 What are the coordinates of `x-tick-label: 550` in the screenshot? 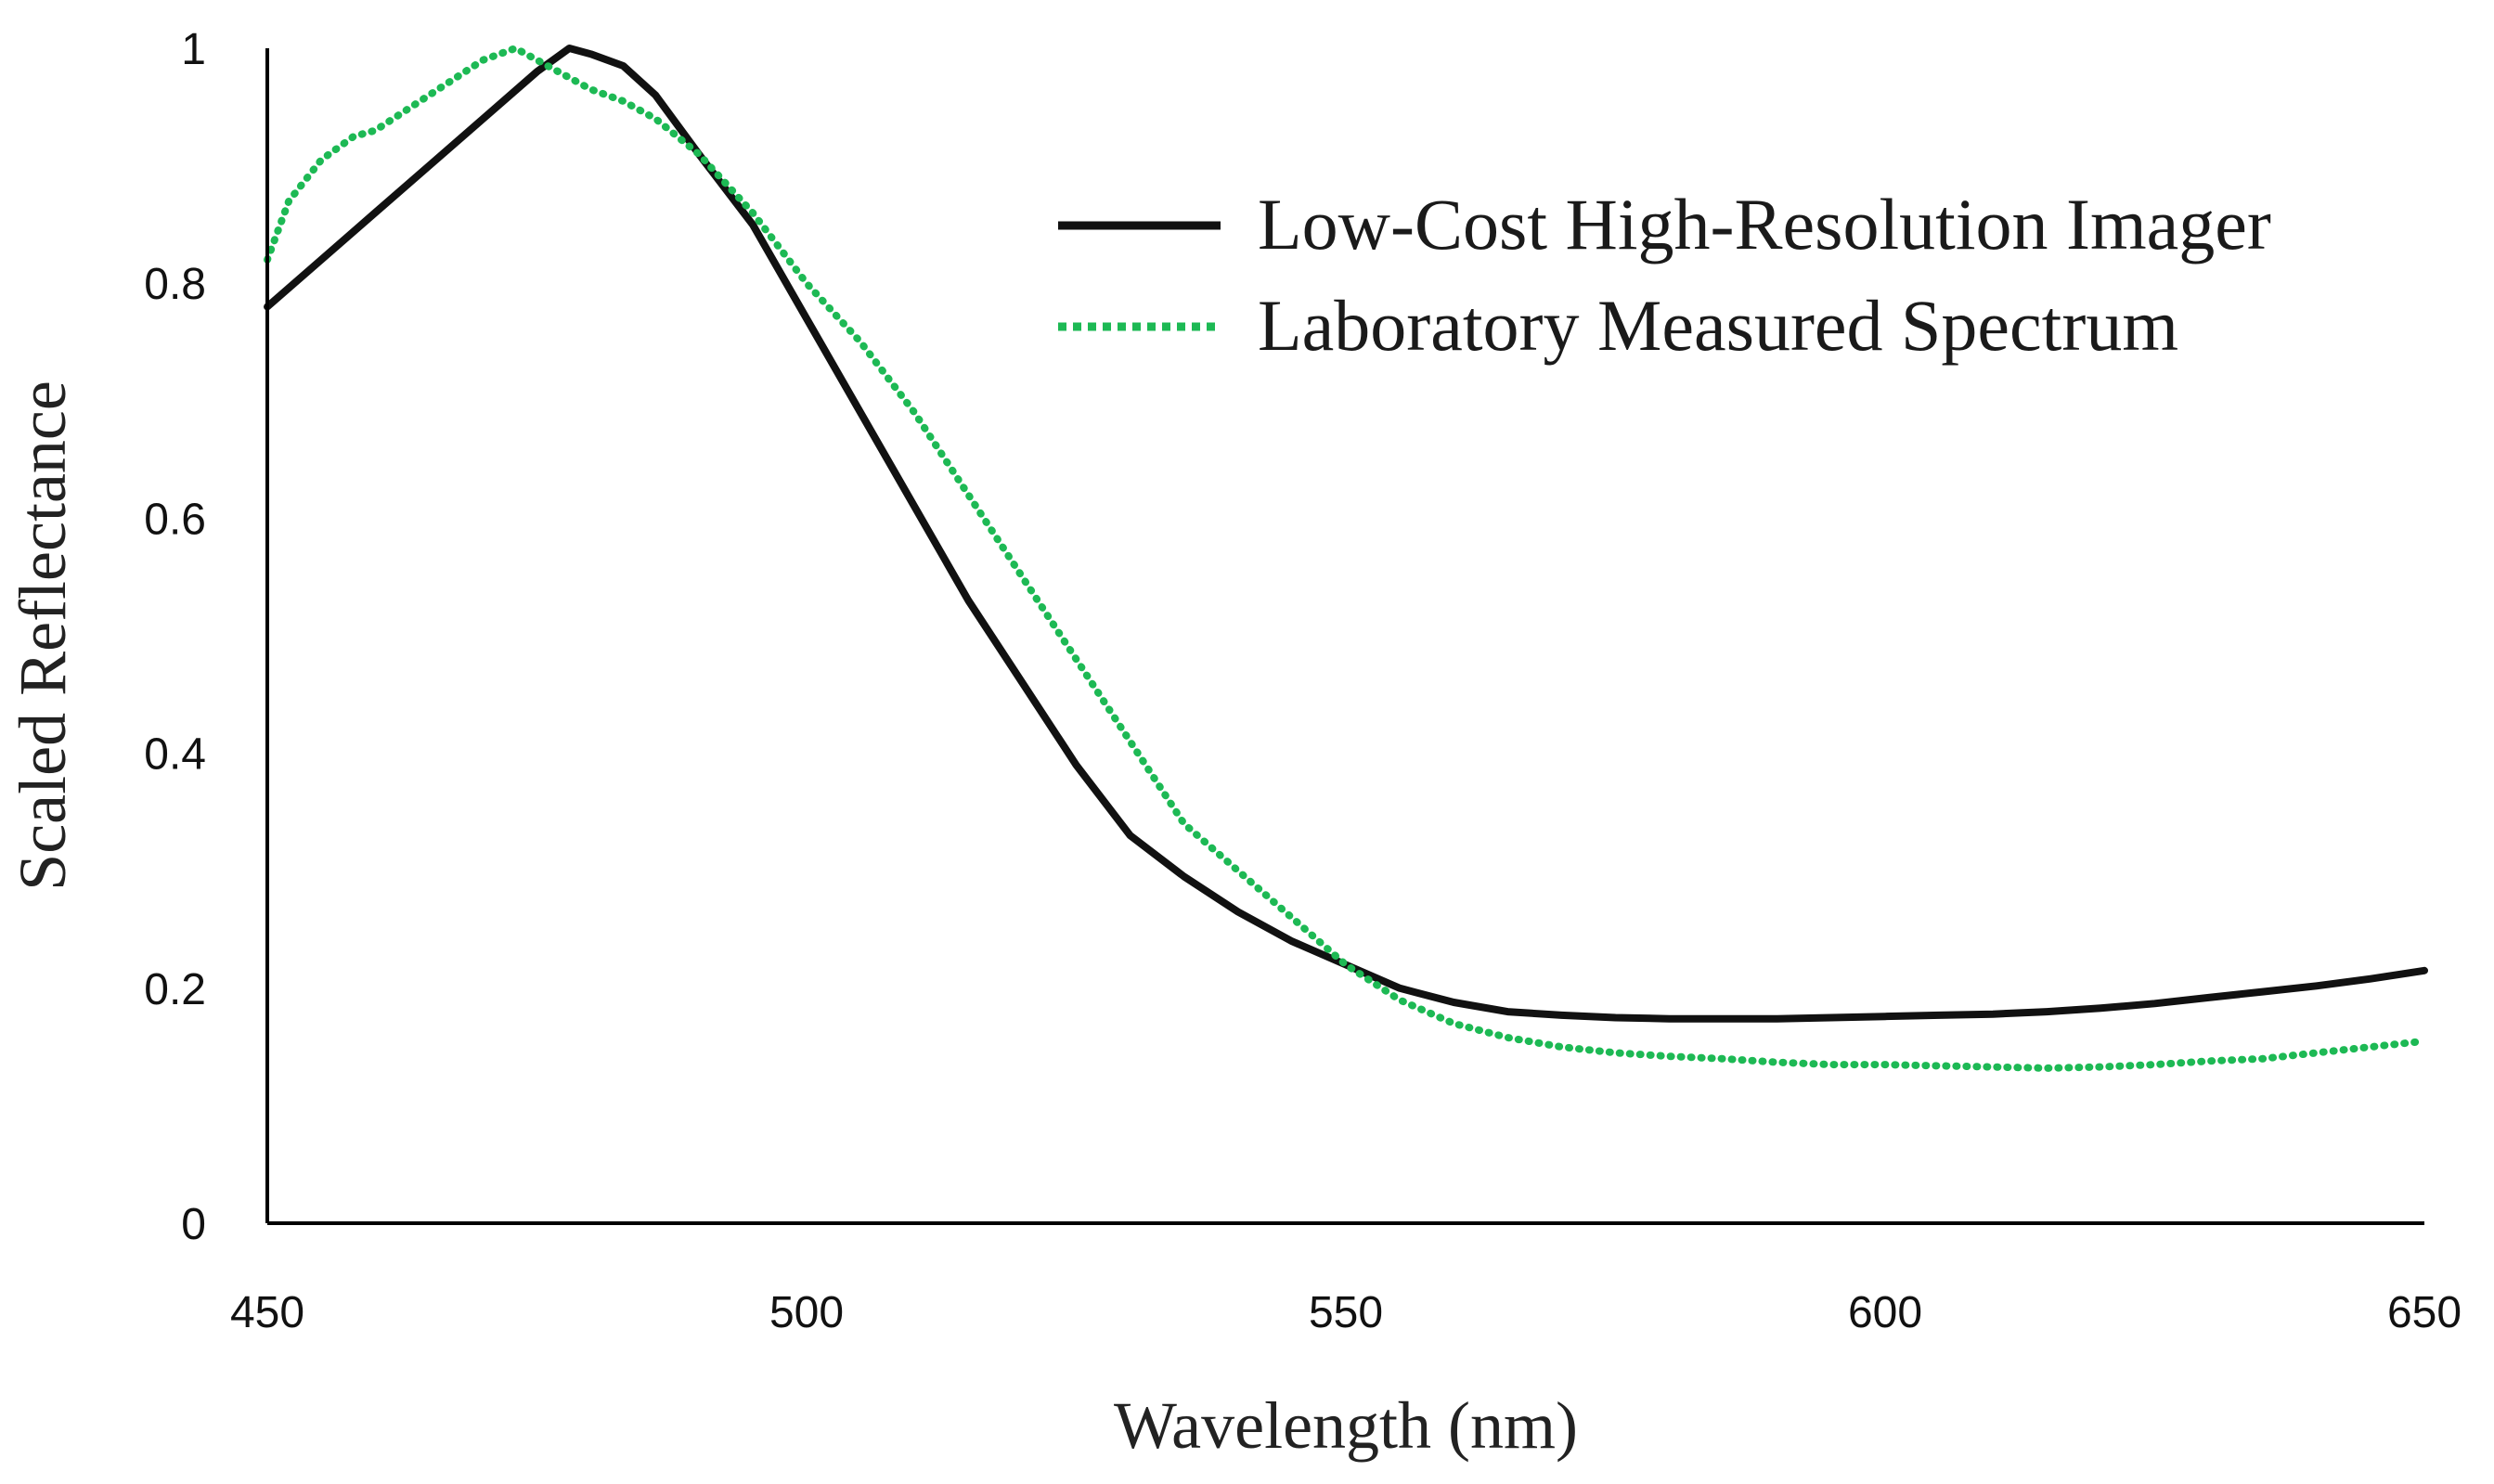 It's located at (1346, 1313).